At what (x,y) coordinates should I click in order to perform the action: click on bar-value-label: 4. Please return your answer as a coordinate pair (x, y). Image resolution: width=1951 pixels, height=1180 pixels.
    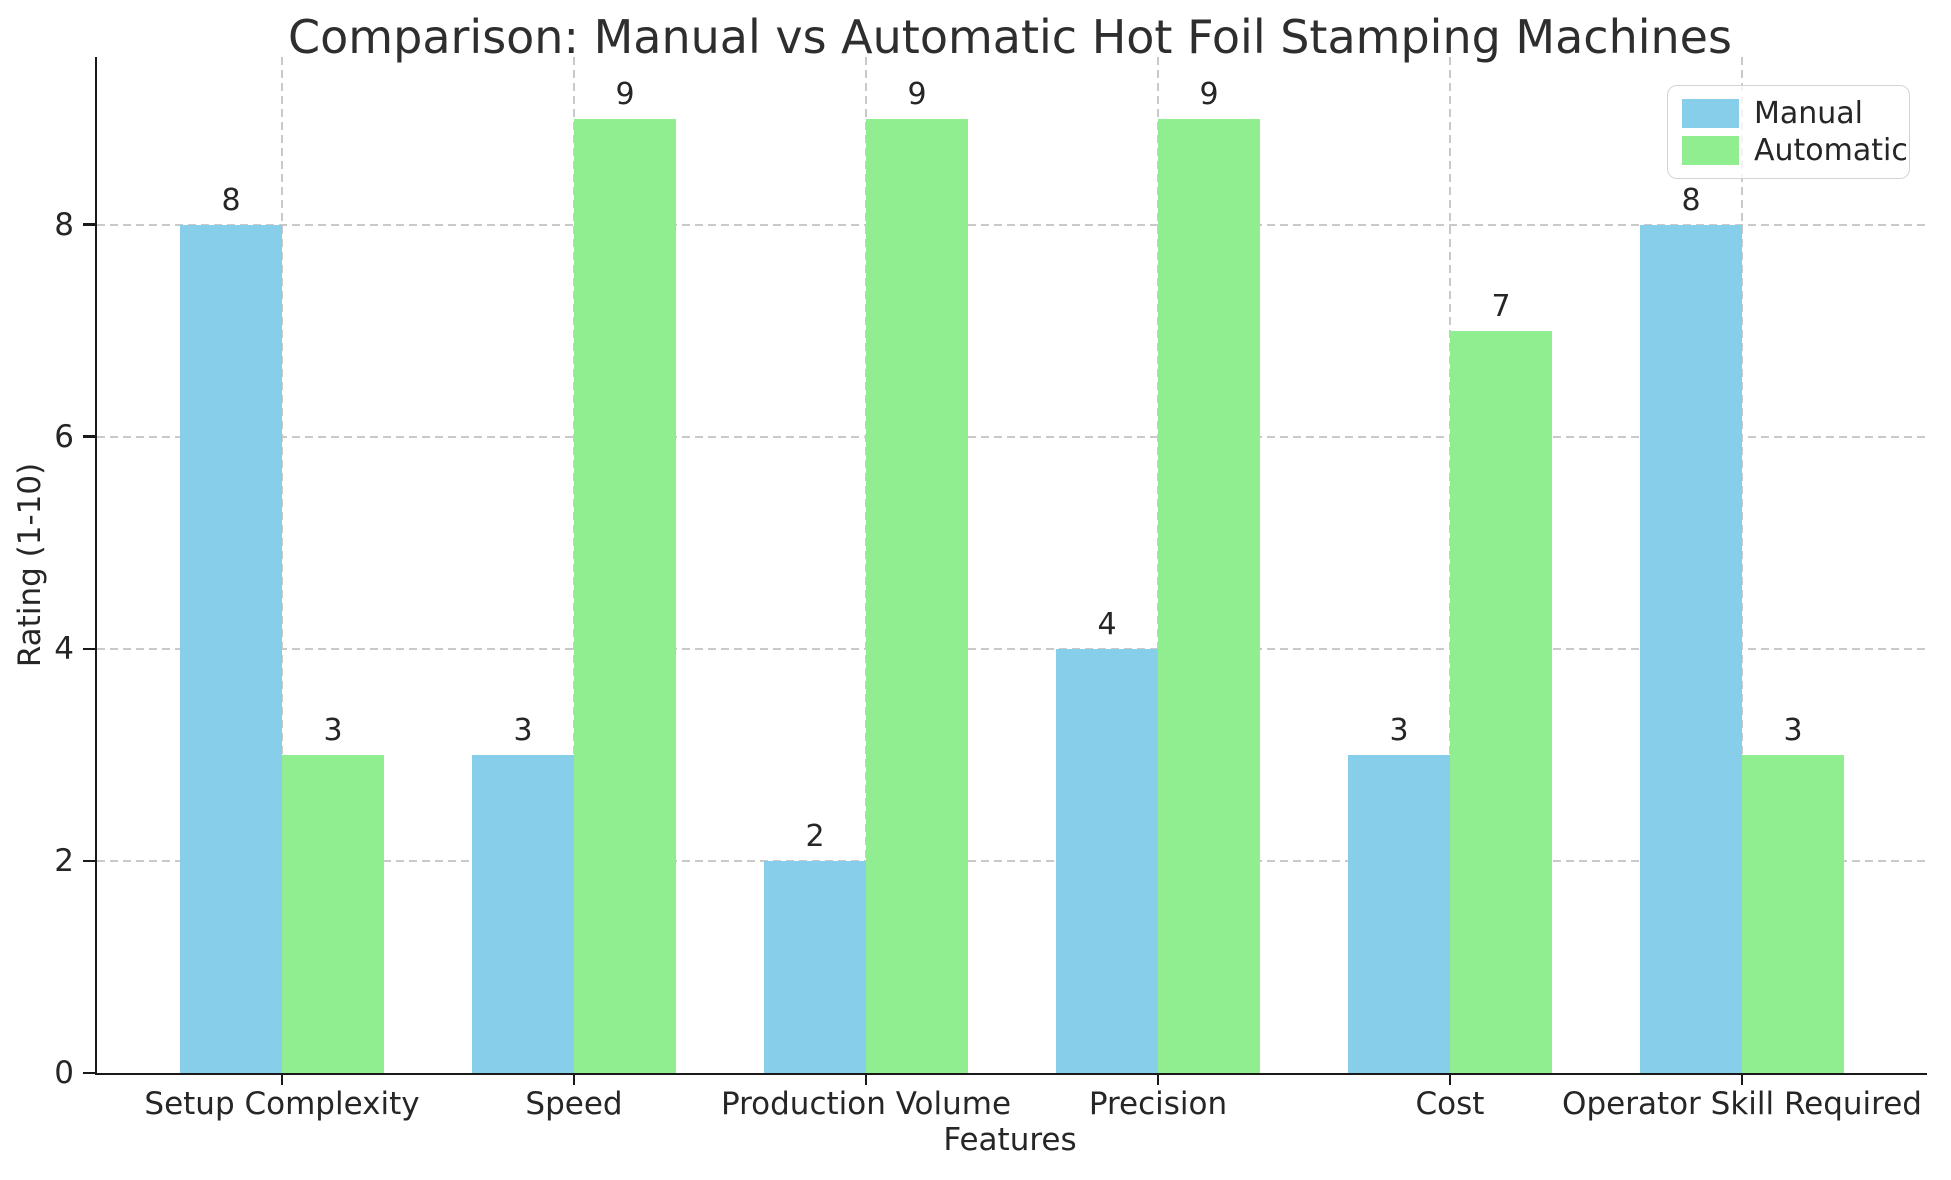
    Looking at the image, I should click on (1107, 625).